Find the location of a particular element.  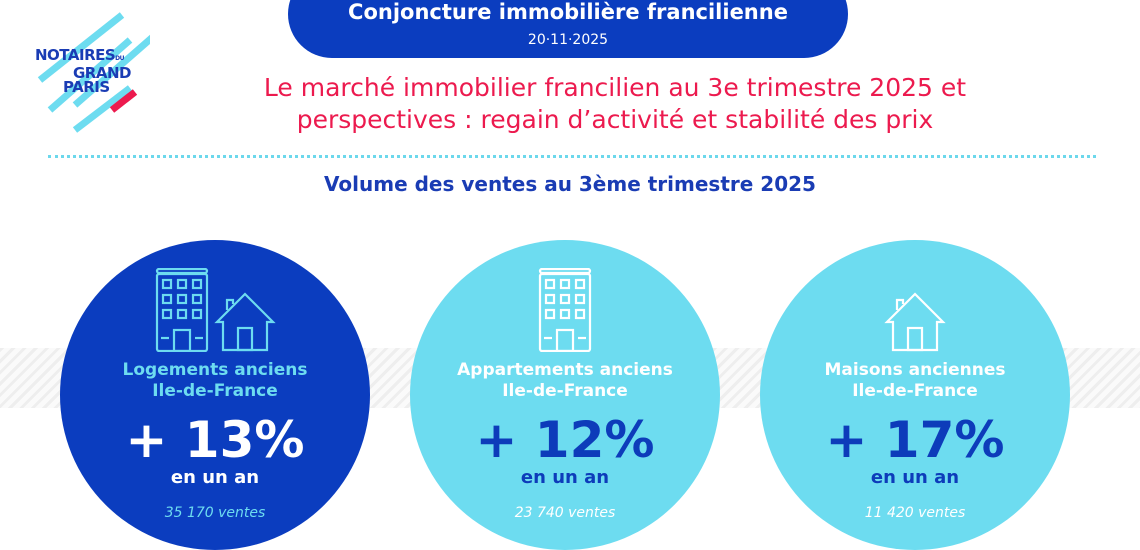

card-label: Logements anciens is located at coordinates (215, 370).